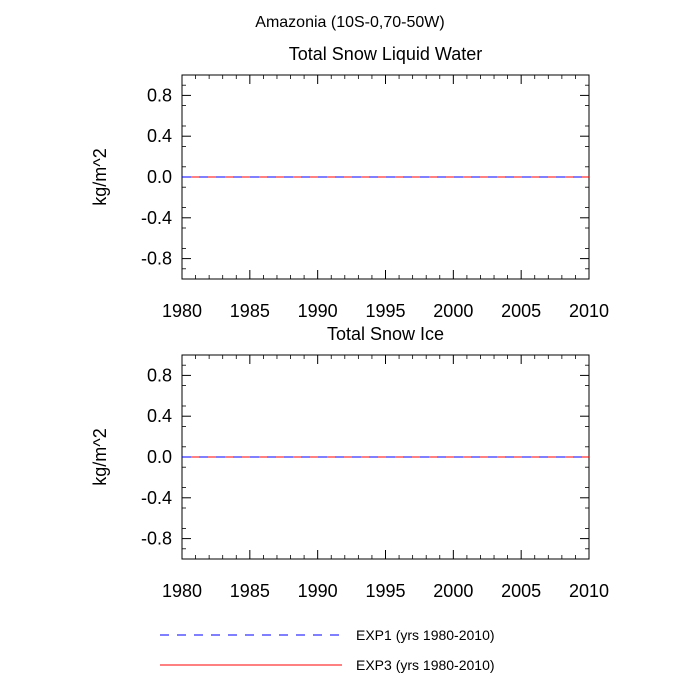 This screenshot has width=700, height=700. What do you see at coordinates (385, 334) in the screenshot?
I see `panel-title: Total Snow Ice` at bounding box center [385, 334].